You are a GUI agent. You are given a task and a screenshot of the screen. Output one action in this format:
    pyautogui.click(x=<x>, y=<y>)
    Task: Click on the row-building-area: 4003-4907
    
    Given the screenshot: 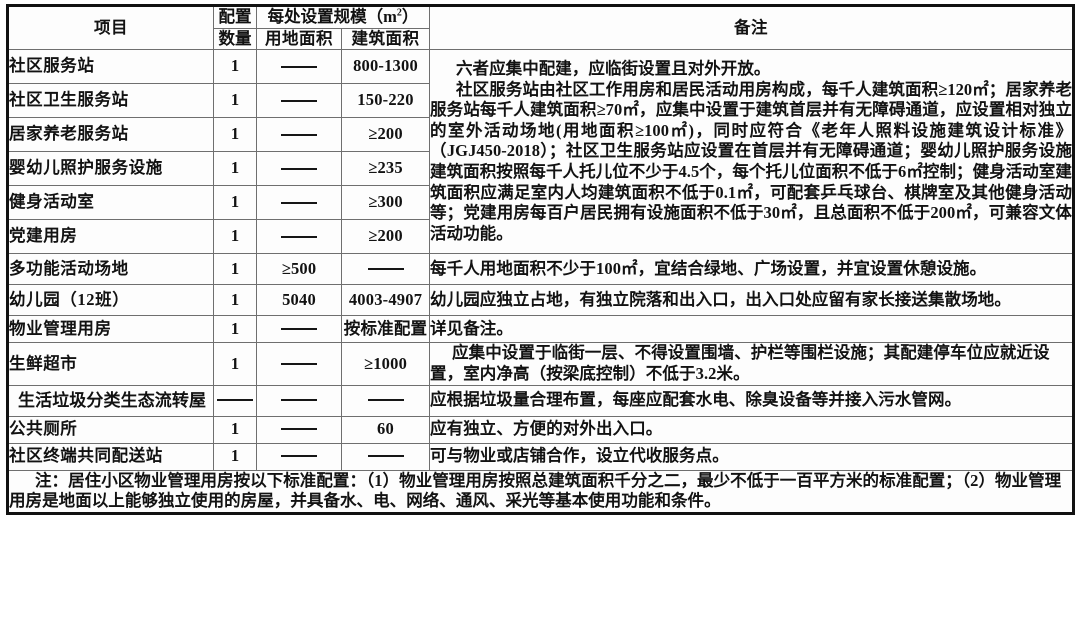 What is the action you would take?
    pyautogui.click(x=385, y=300)
    